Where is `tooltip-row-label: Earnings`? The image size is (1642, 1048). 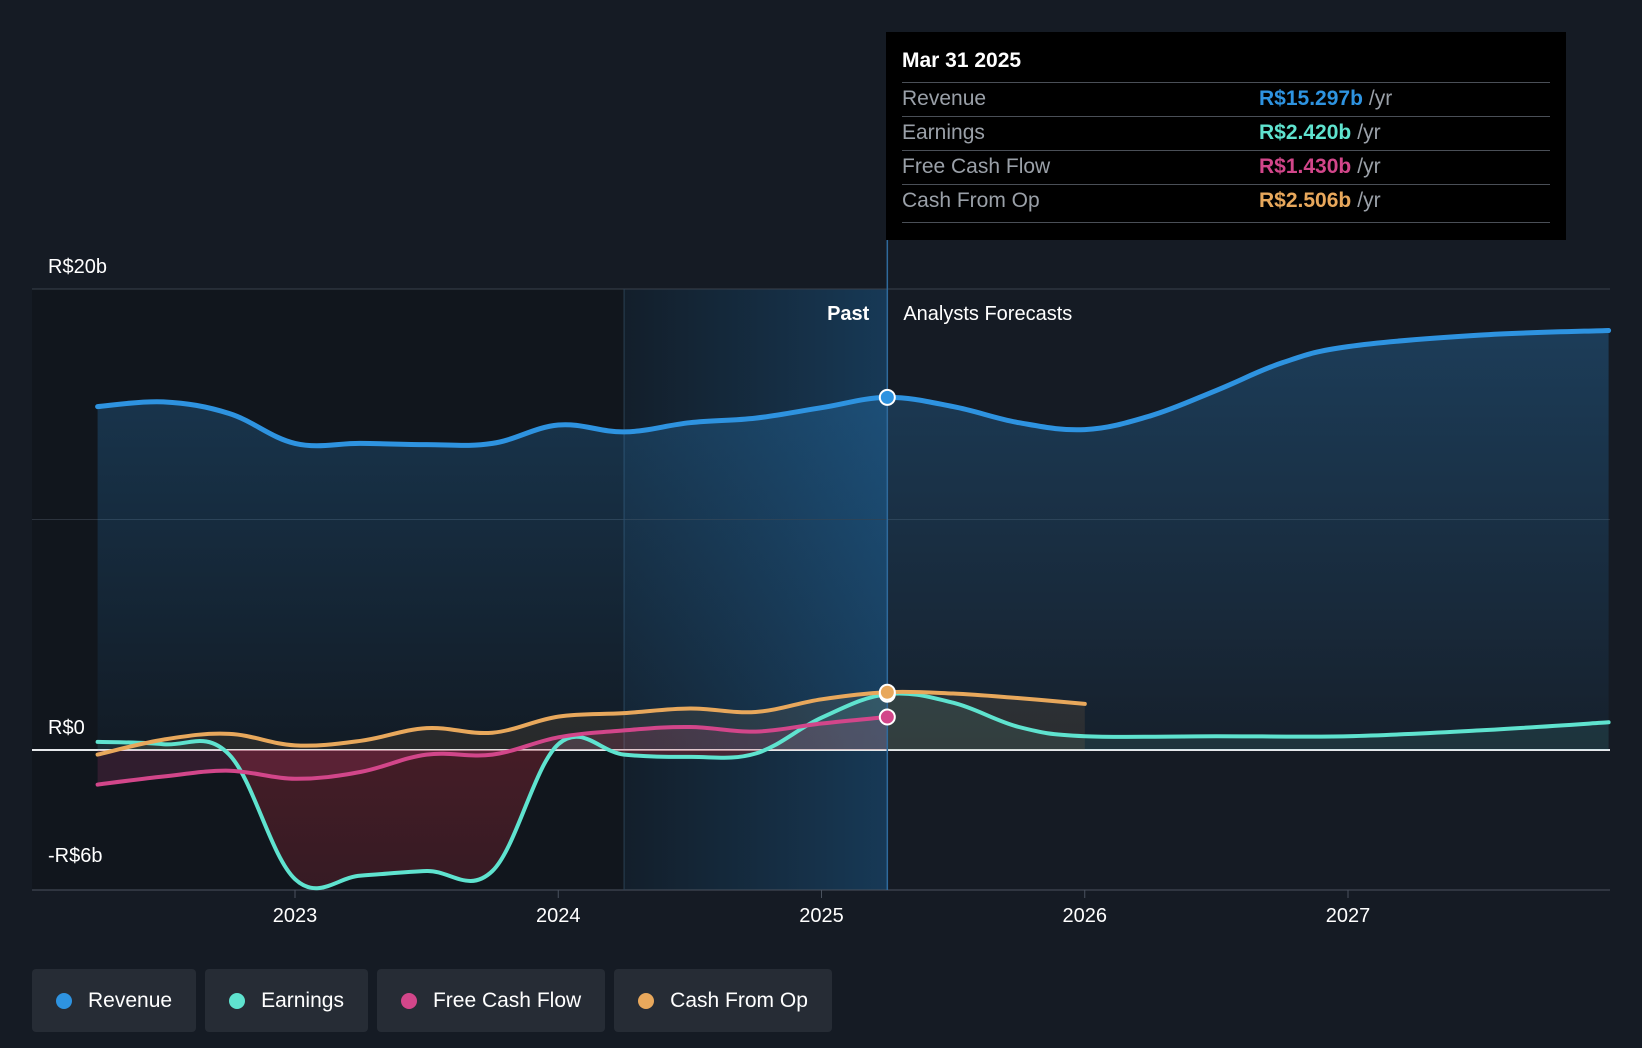 tooltip-row-label: Earnings is located at coordinates (943, 132).